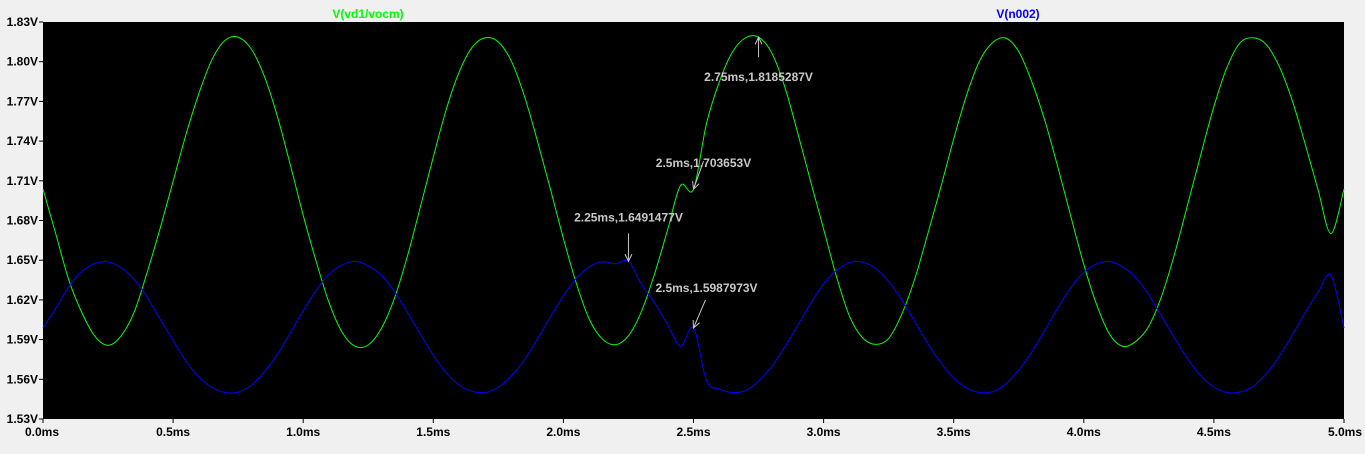 The height and width of the screenshot is (454, 1365). I want to click on cursor-label: 2.5ms,1.5987973V, so click(706, 288).